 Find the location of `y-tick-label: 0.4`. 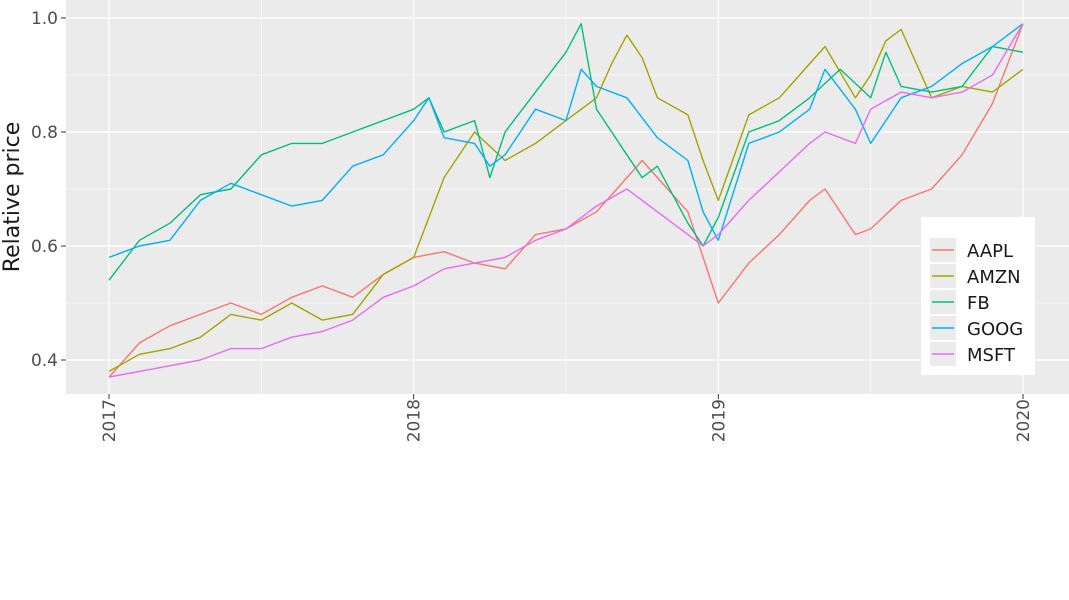

y-tick-label: 0.4 is located at coordinates (44, 361).